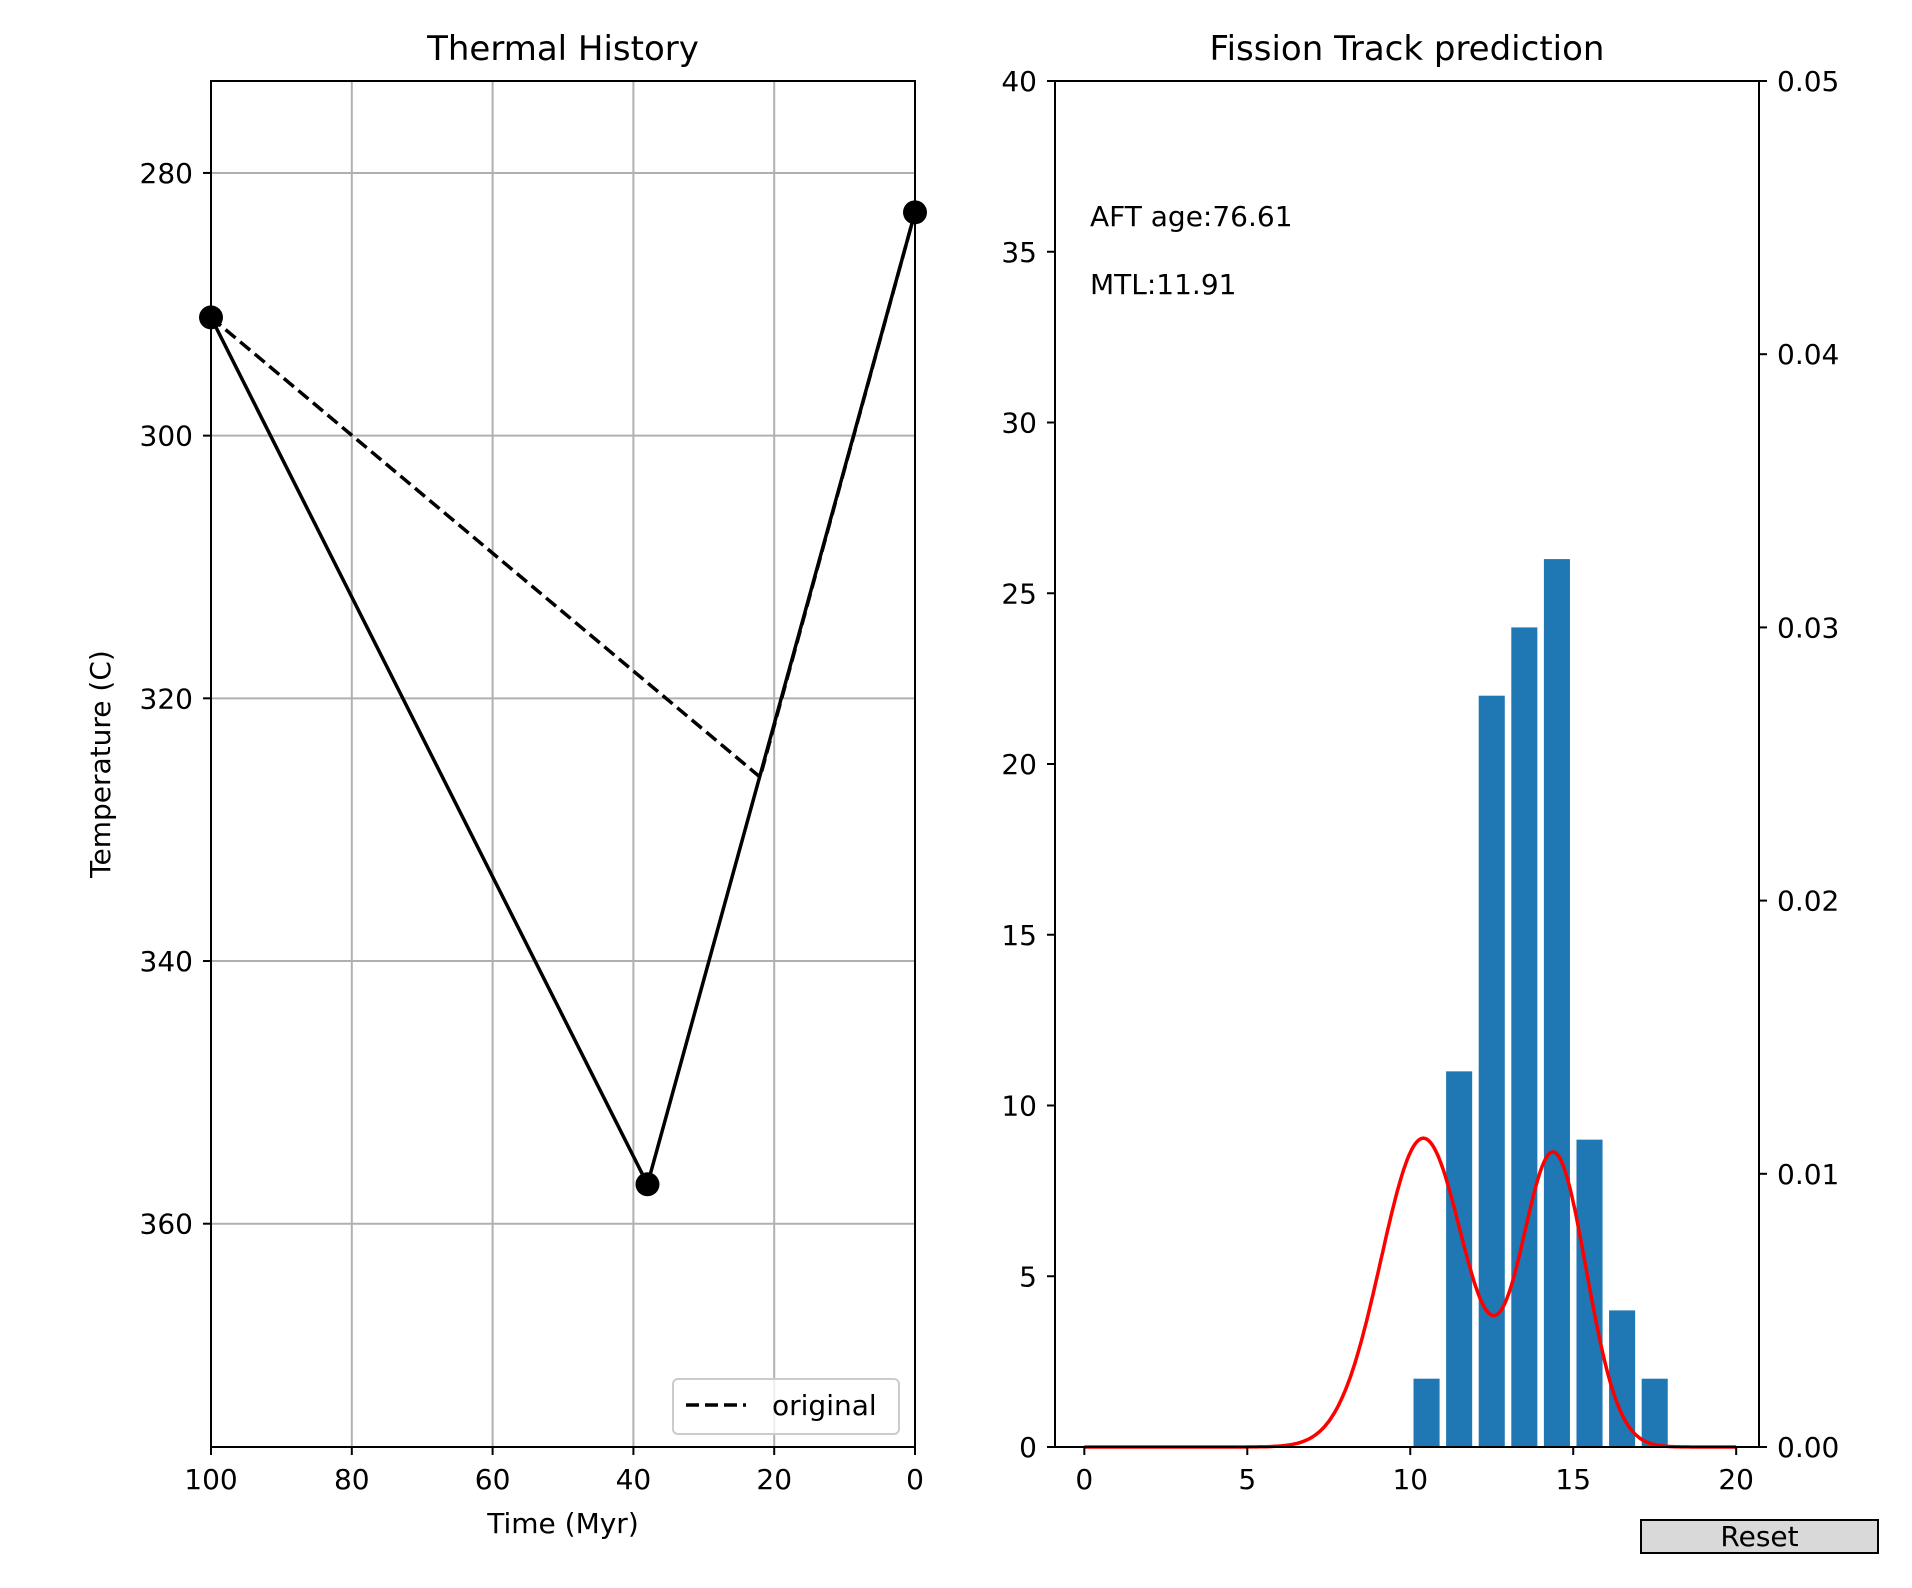 This screenshot has height=1588, width=1912. I want to click on fission-track-density-curve, so click(1410, 1292).